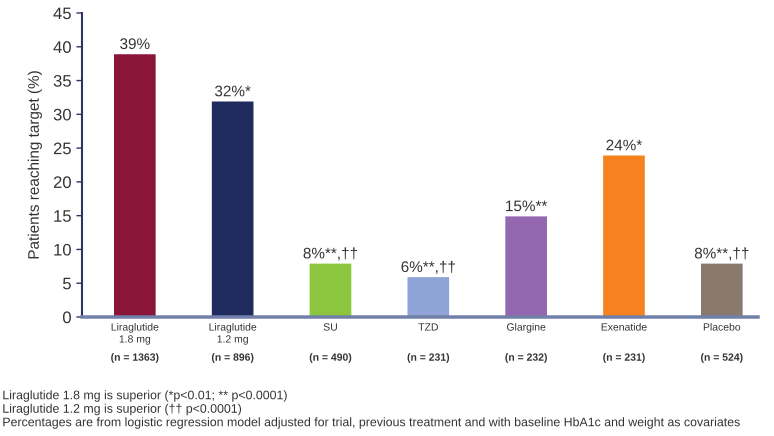 Image resolution: width=774 pixels, height=436 pixels. What do you see at coordinates (62, 14) in the screenshot?
I see `y-tick-label: 45` at bounding box center [62, 14].